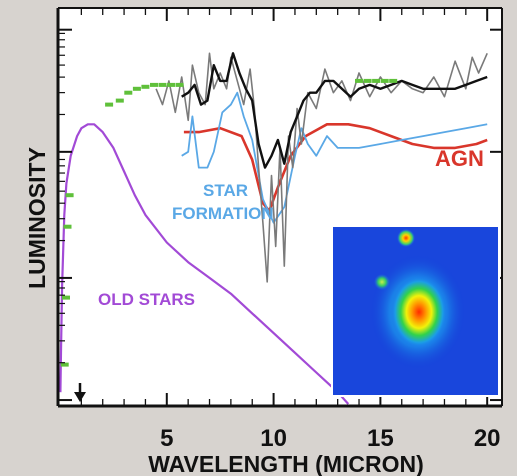  Describe the element at coordinates (415, 311) in the screenshot. I see `galaxy-inset-image` at that location.